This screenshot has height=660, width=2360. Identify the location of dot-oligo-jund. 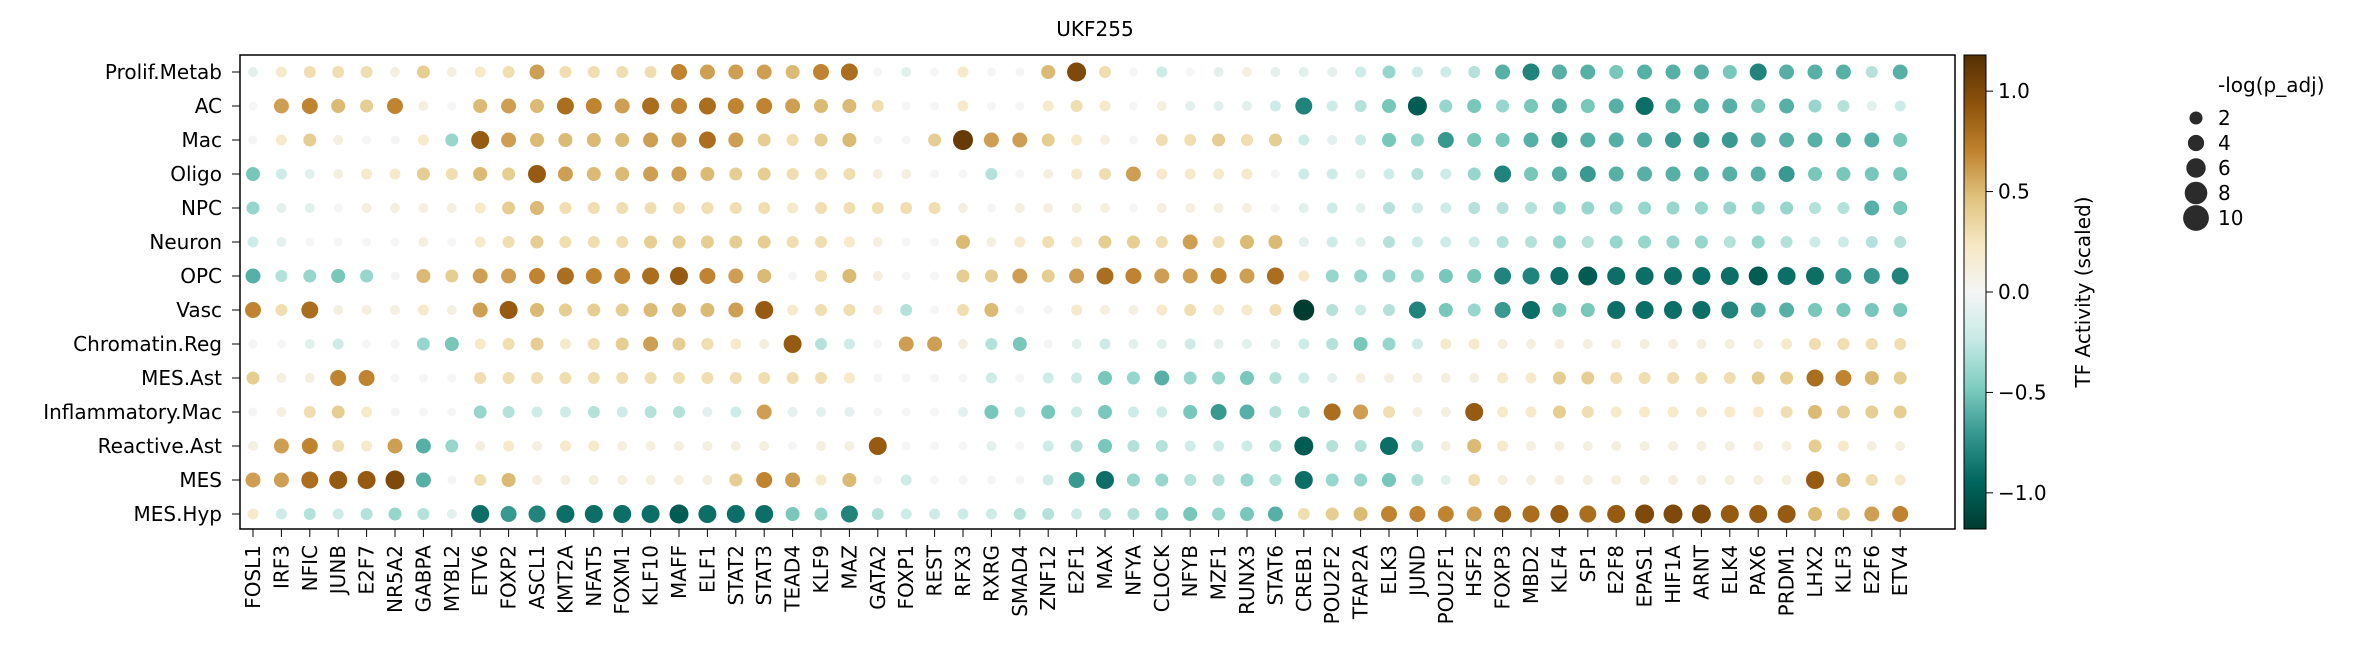
(1417, 174).